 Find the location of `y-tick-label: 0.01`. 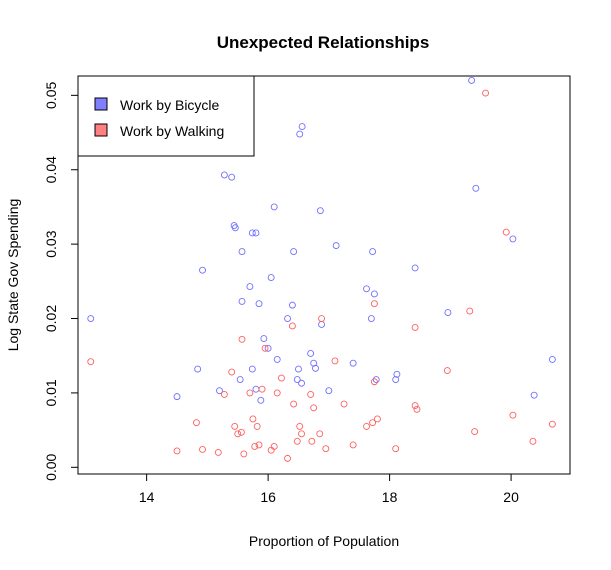

y-tick-label: 0.01 is located at coordinates (51, 392).